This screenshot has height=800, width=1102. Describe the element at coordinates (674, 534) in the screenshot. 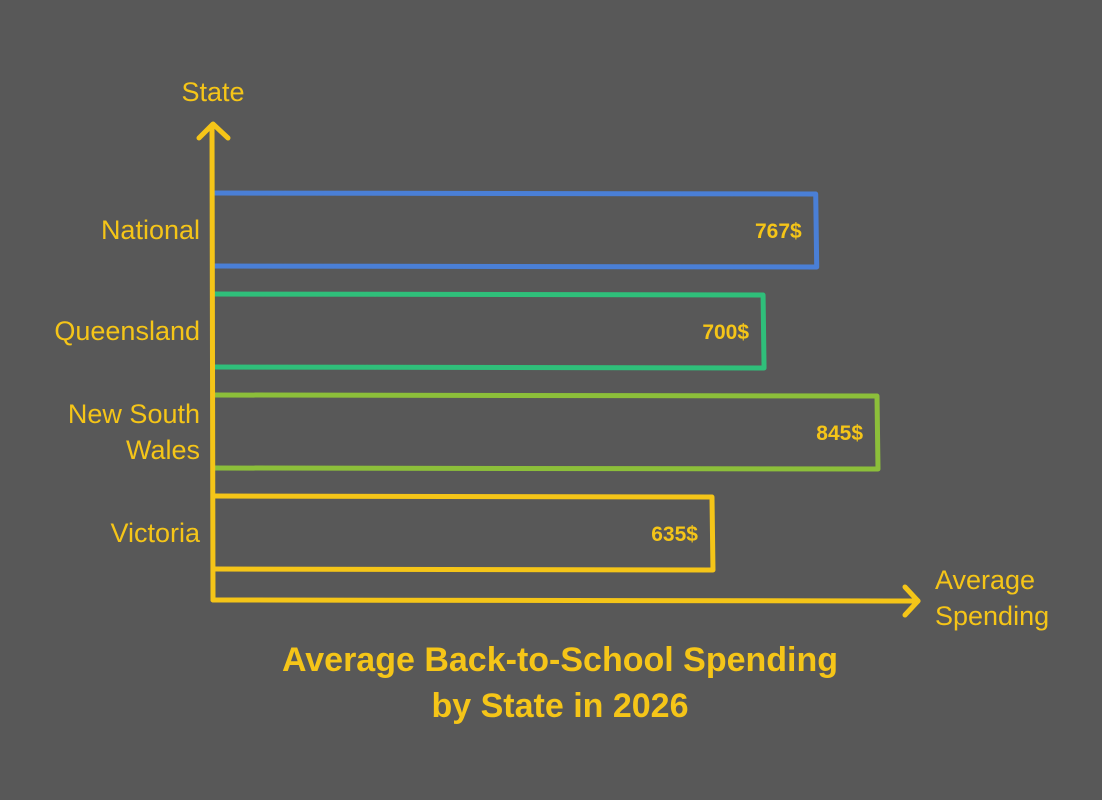

I see `data-label-3: 635$` at that location.